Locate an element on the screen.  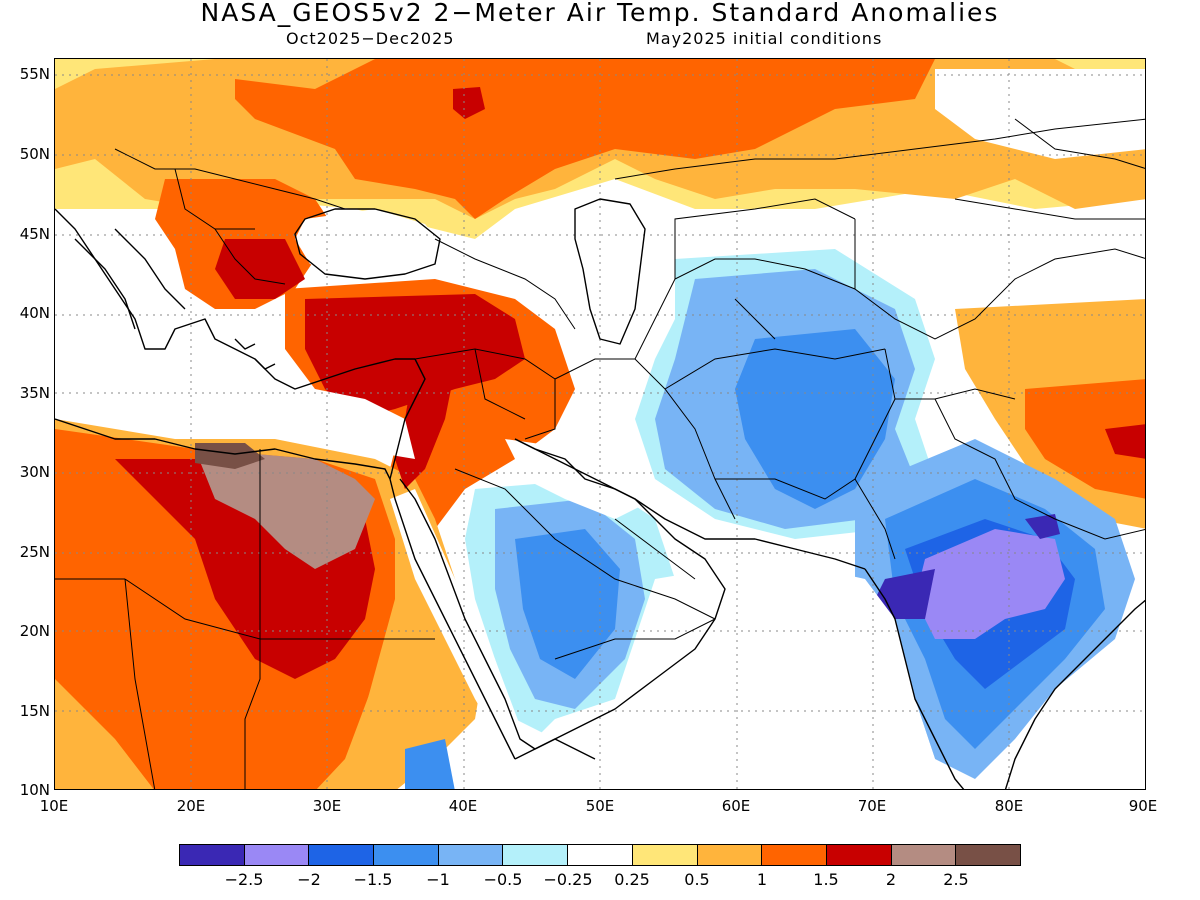
colorbar-label: −2 is located at coordinates (309, 879).